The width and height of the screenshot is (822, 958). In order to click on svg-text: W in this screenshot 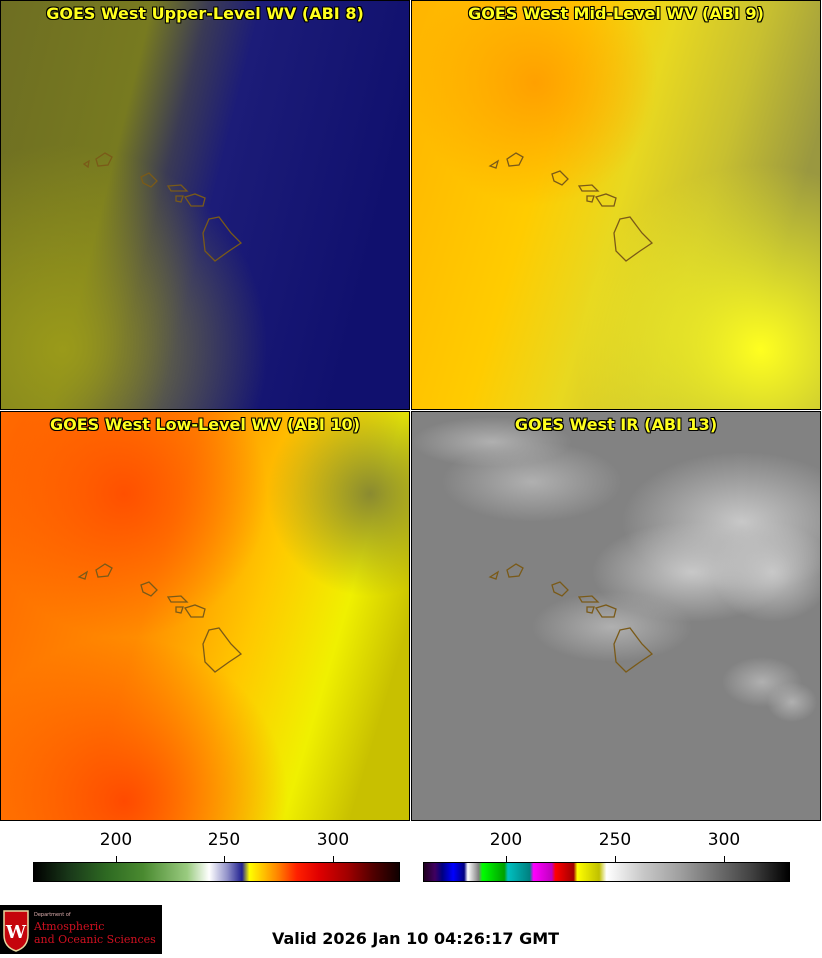, I will do `click(16, 932)`.